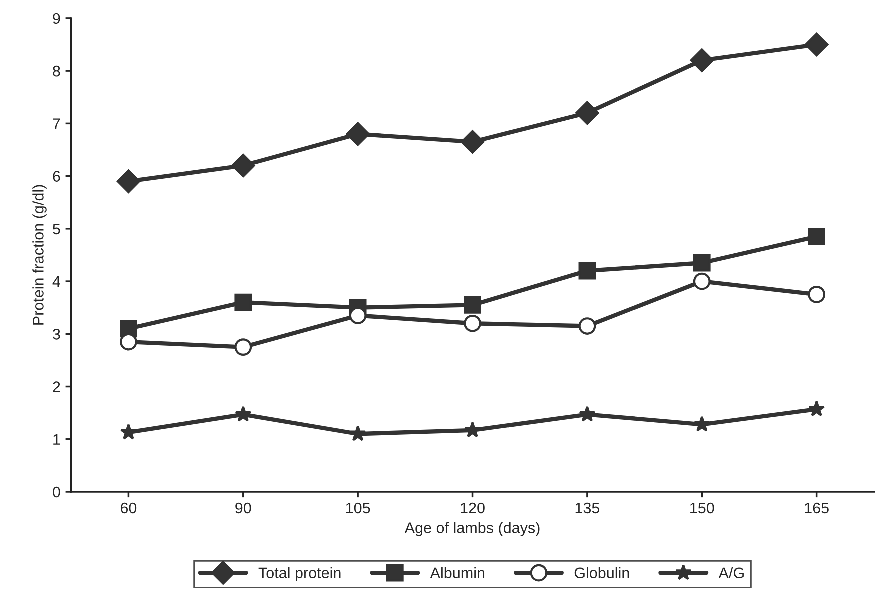 Image resolution: width=892 pixels, height=615 pixels. Describe the element at coordinates (602, 573) in the screenshot. I see `legend-label: Globulin` at that location.